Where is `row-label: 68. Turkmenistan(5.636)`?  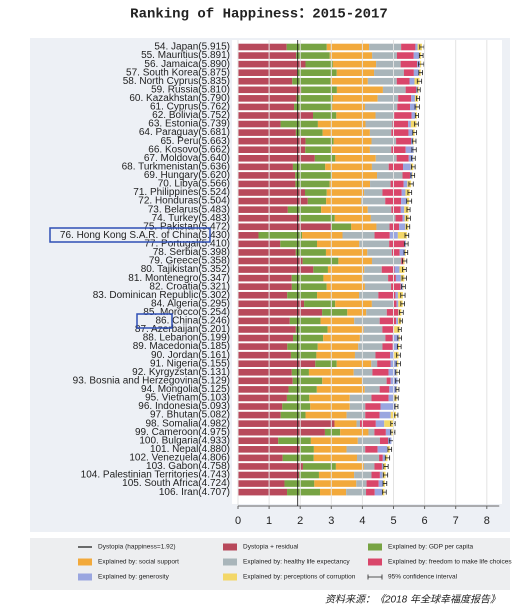
row-label: 68. Turkmenistan(5.636) is located at coordinates (176, 166).